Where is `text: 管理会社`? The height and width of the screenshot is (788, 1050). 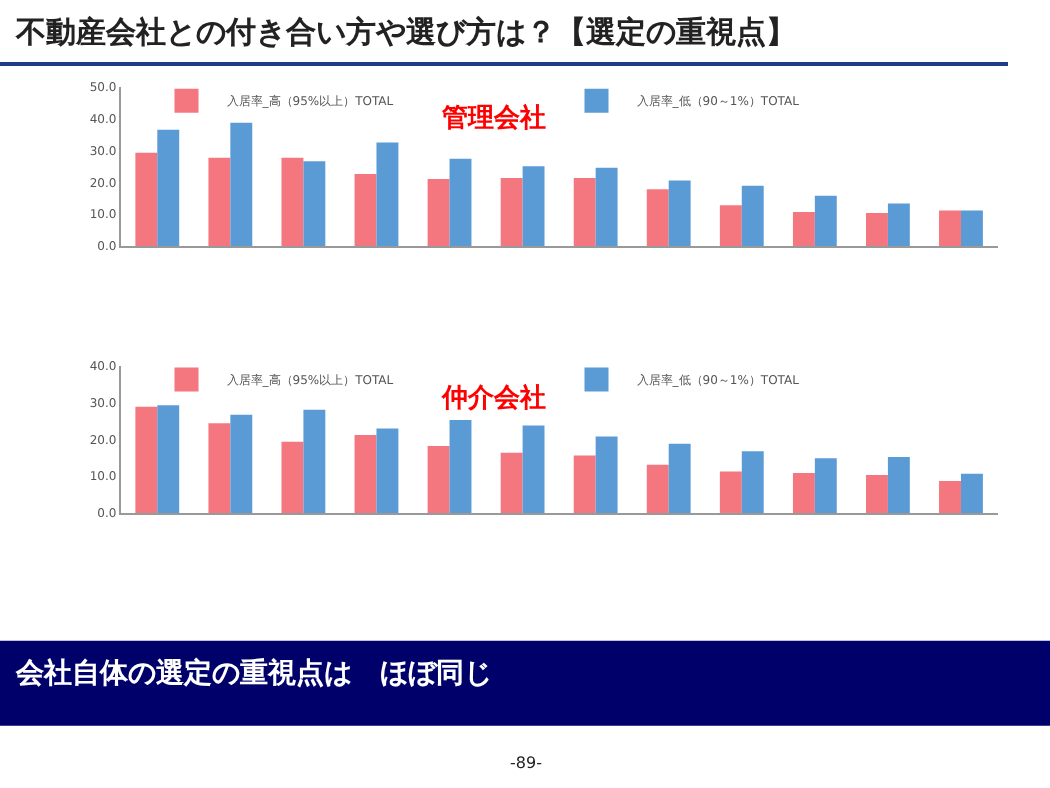
text: 管理会社 is located at coordinates (493, 118).